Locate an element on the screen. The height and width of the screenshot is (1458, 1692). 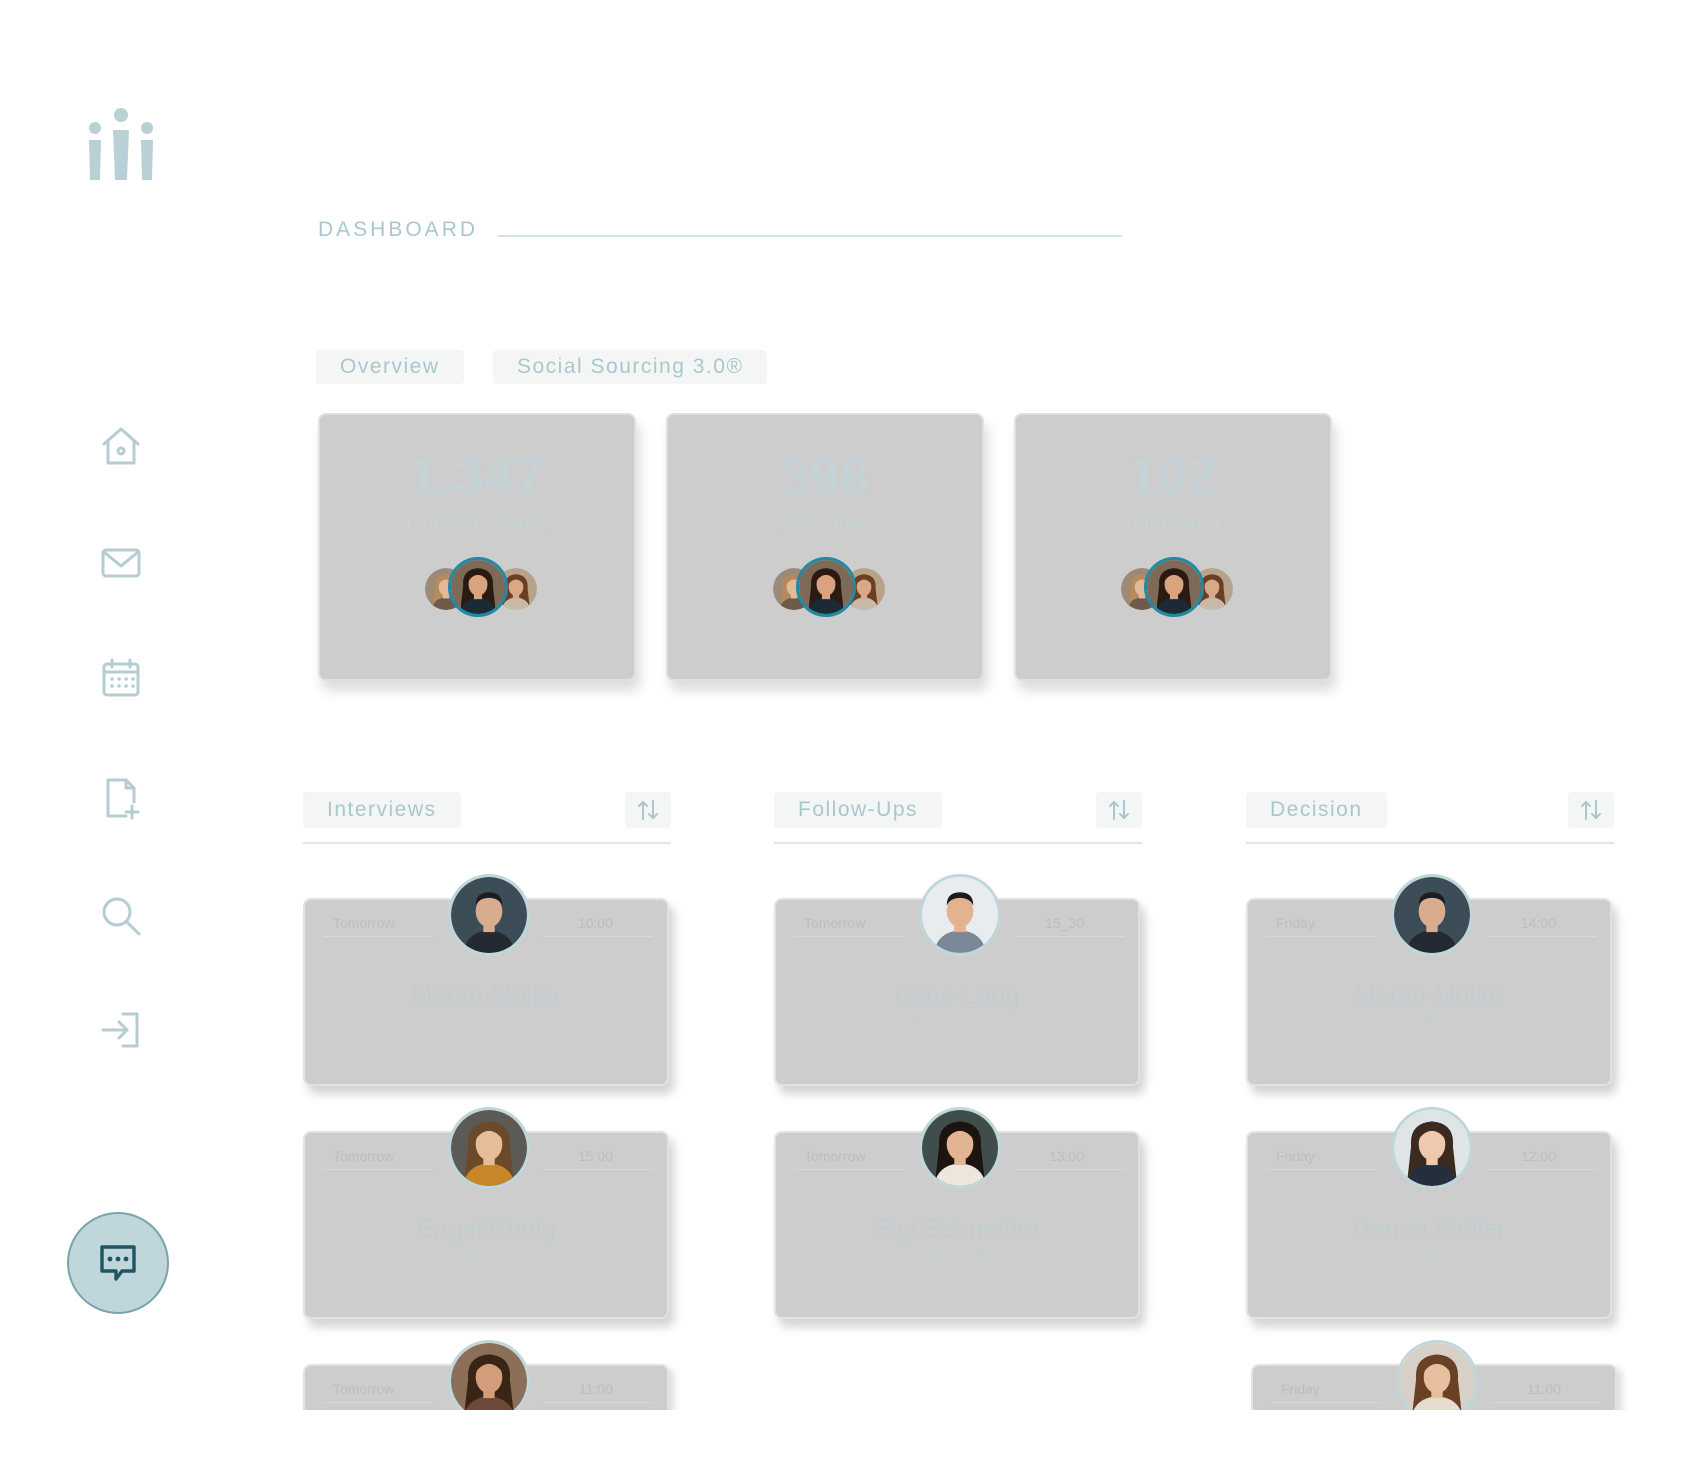
add-document-icon is located at coordinates (123, 799).